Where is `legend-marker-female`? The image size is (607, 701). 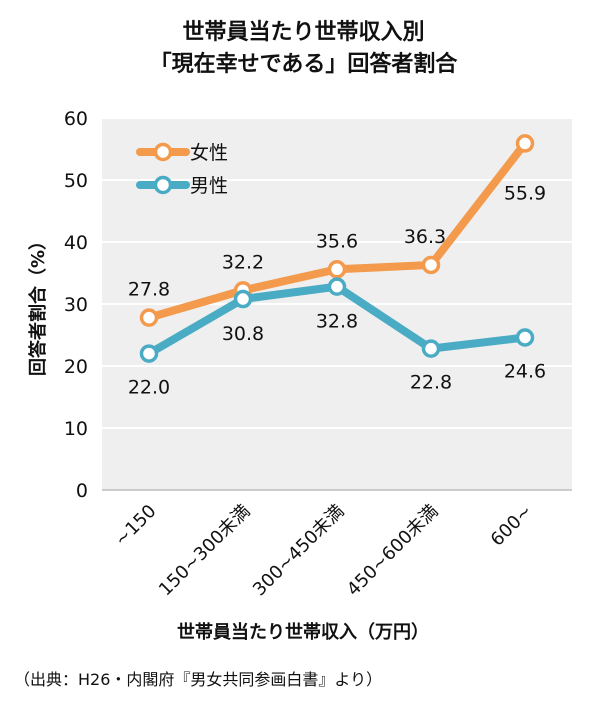
legend-marker-female is located at coordinates (163, 152).